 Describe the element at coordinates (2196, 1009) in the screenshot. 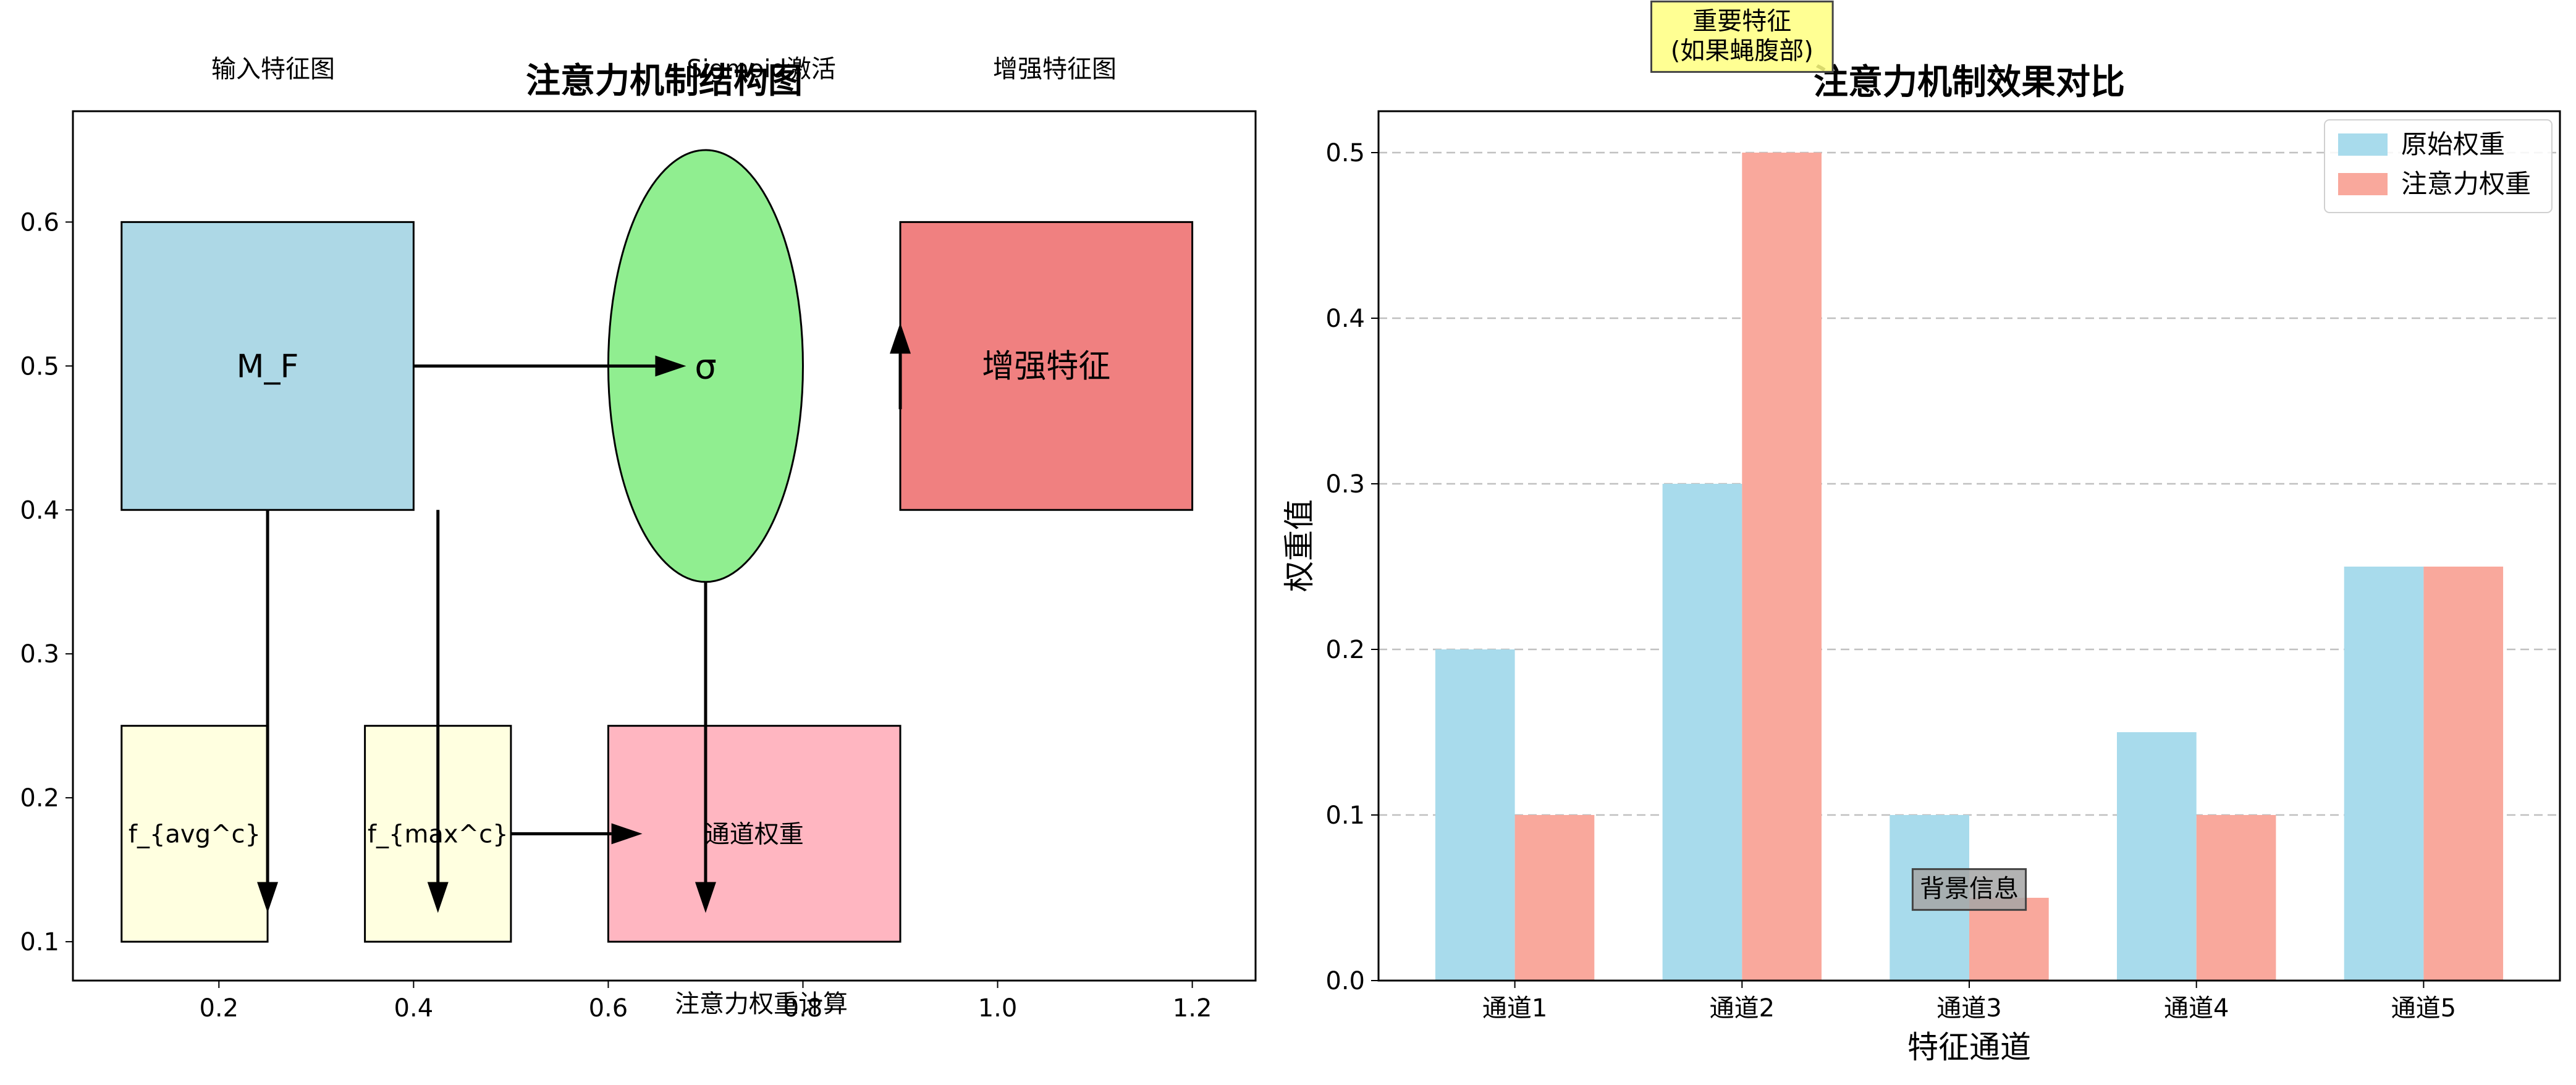

I see `right-x-tick-label: 通道4` at that location.